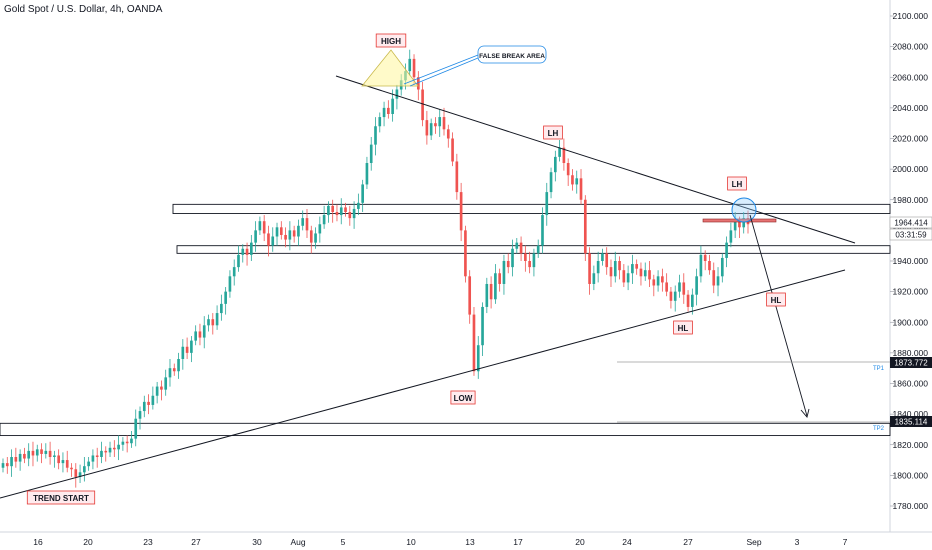  What do you see at coordinates (463, 397) in the screenshot?
I see `label-low: LOW` at bounding box center [463, 397].